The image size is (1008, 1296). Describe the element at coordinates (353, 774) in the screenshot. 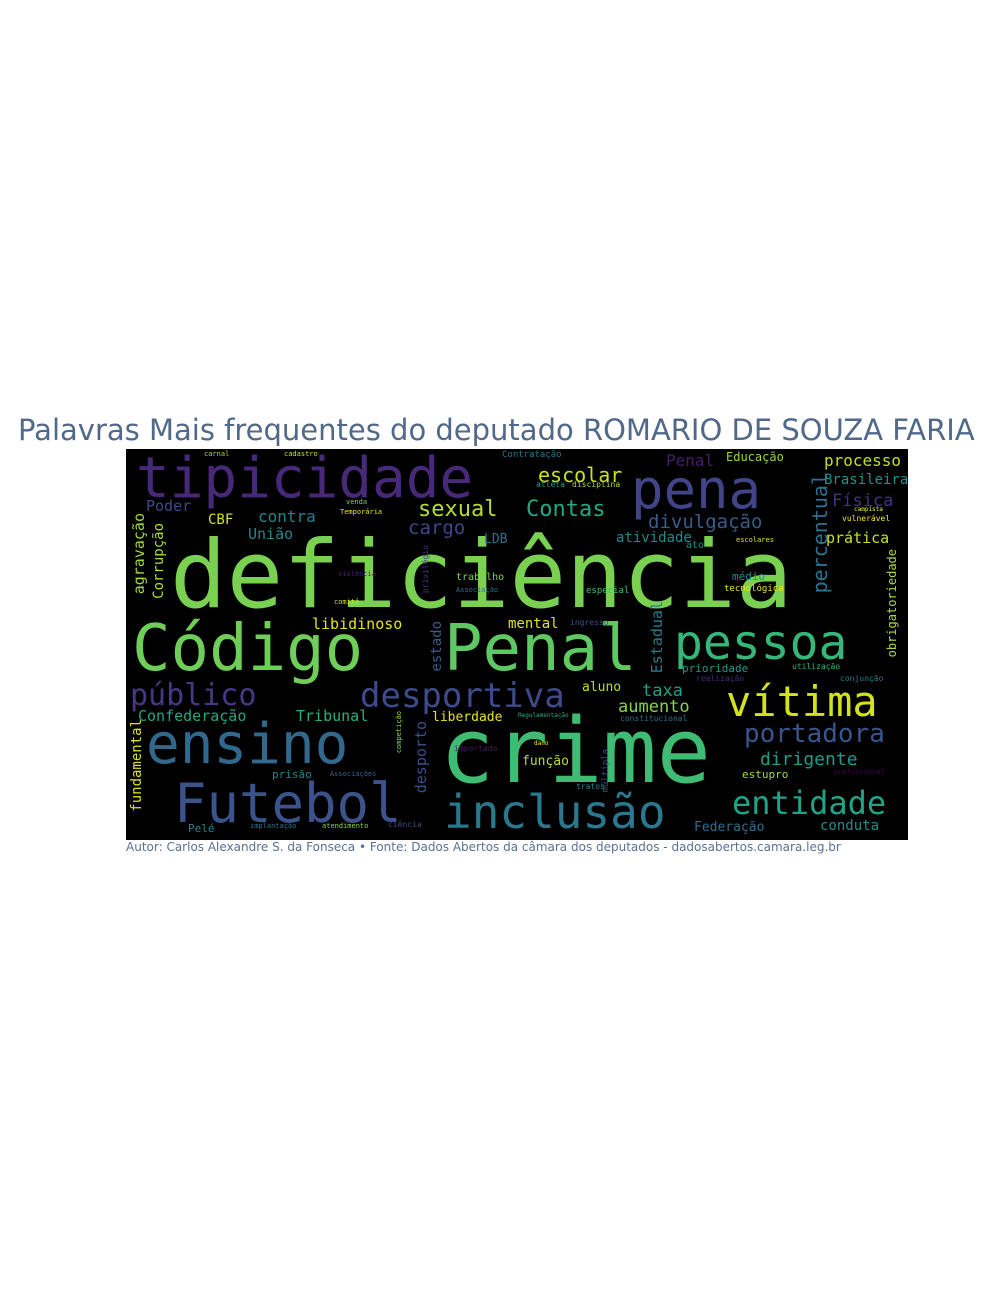

I see `word-associacoes: Associações` at that location.